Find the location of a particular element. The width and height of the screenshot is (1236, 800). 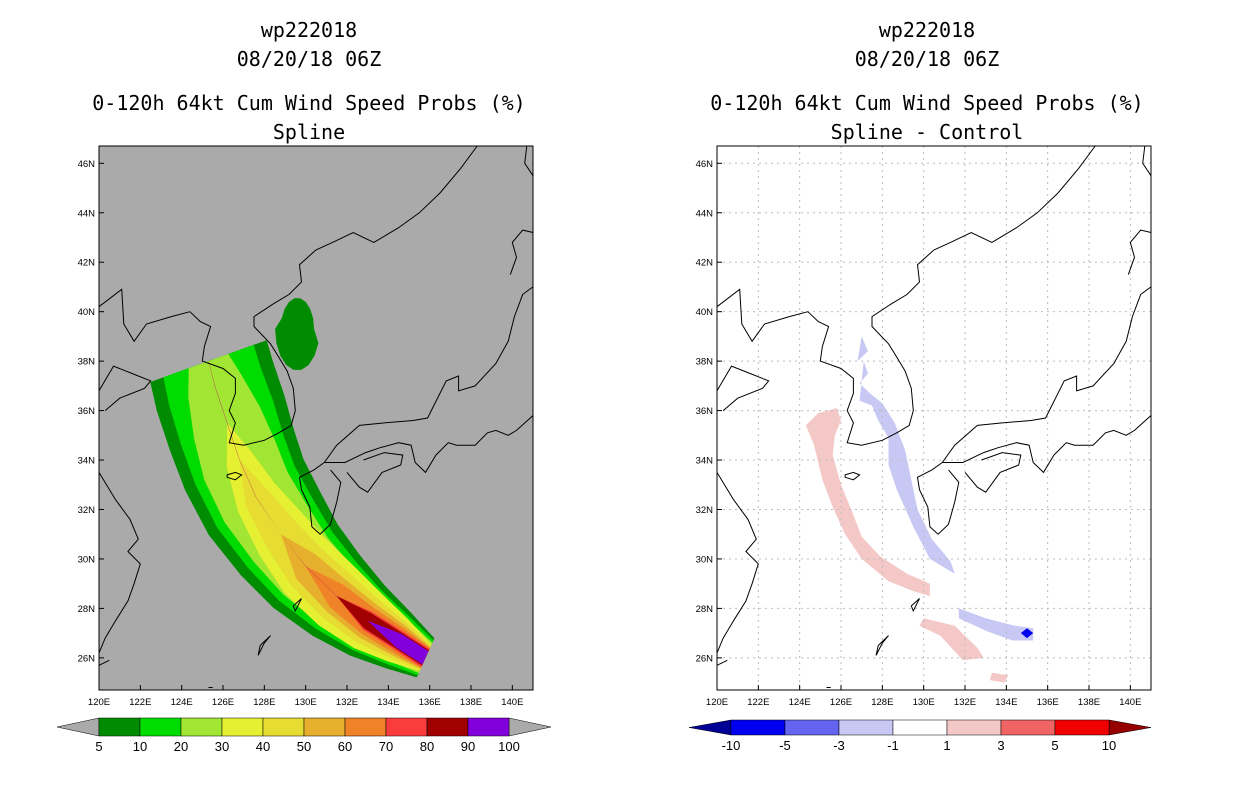

left-coastline-korea is located at coordinates (253, 347).